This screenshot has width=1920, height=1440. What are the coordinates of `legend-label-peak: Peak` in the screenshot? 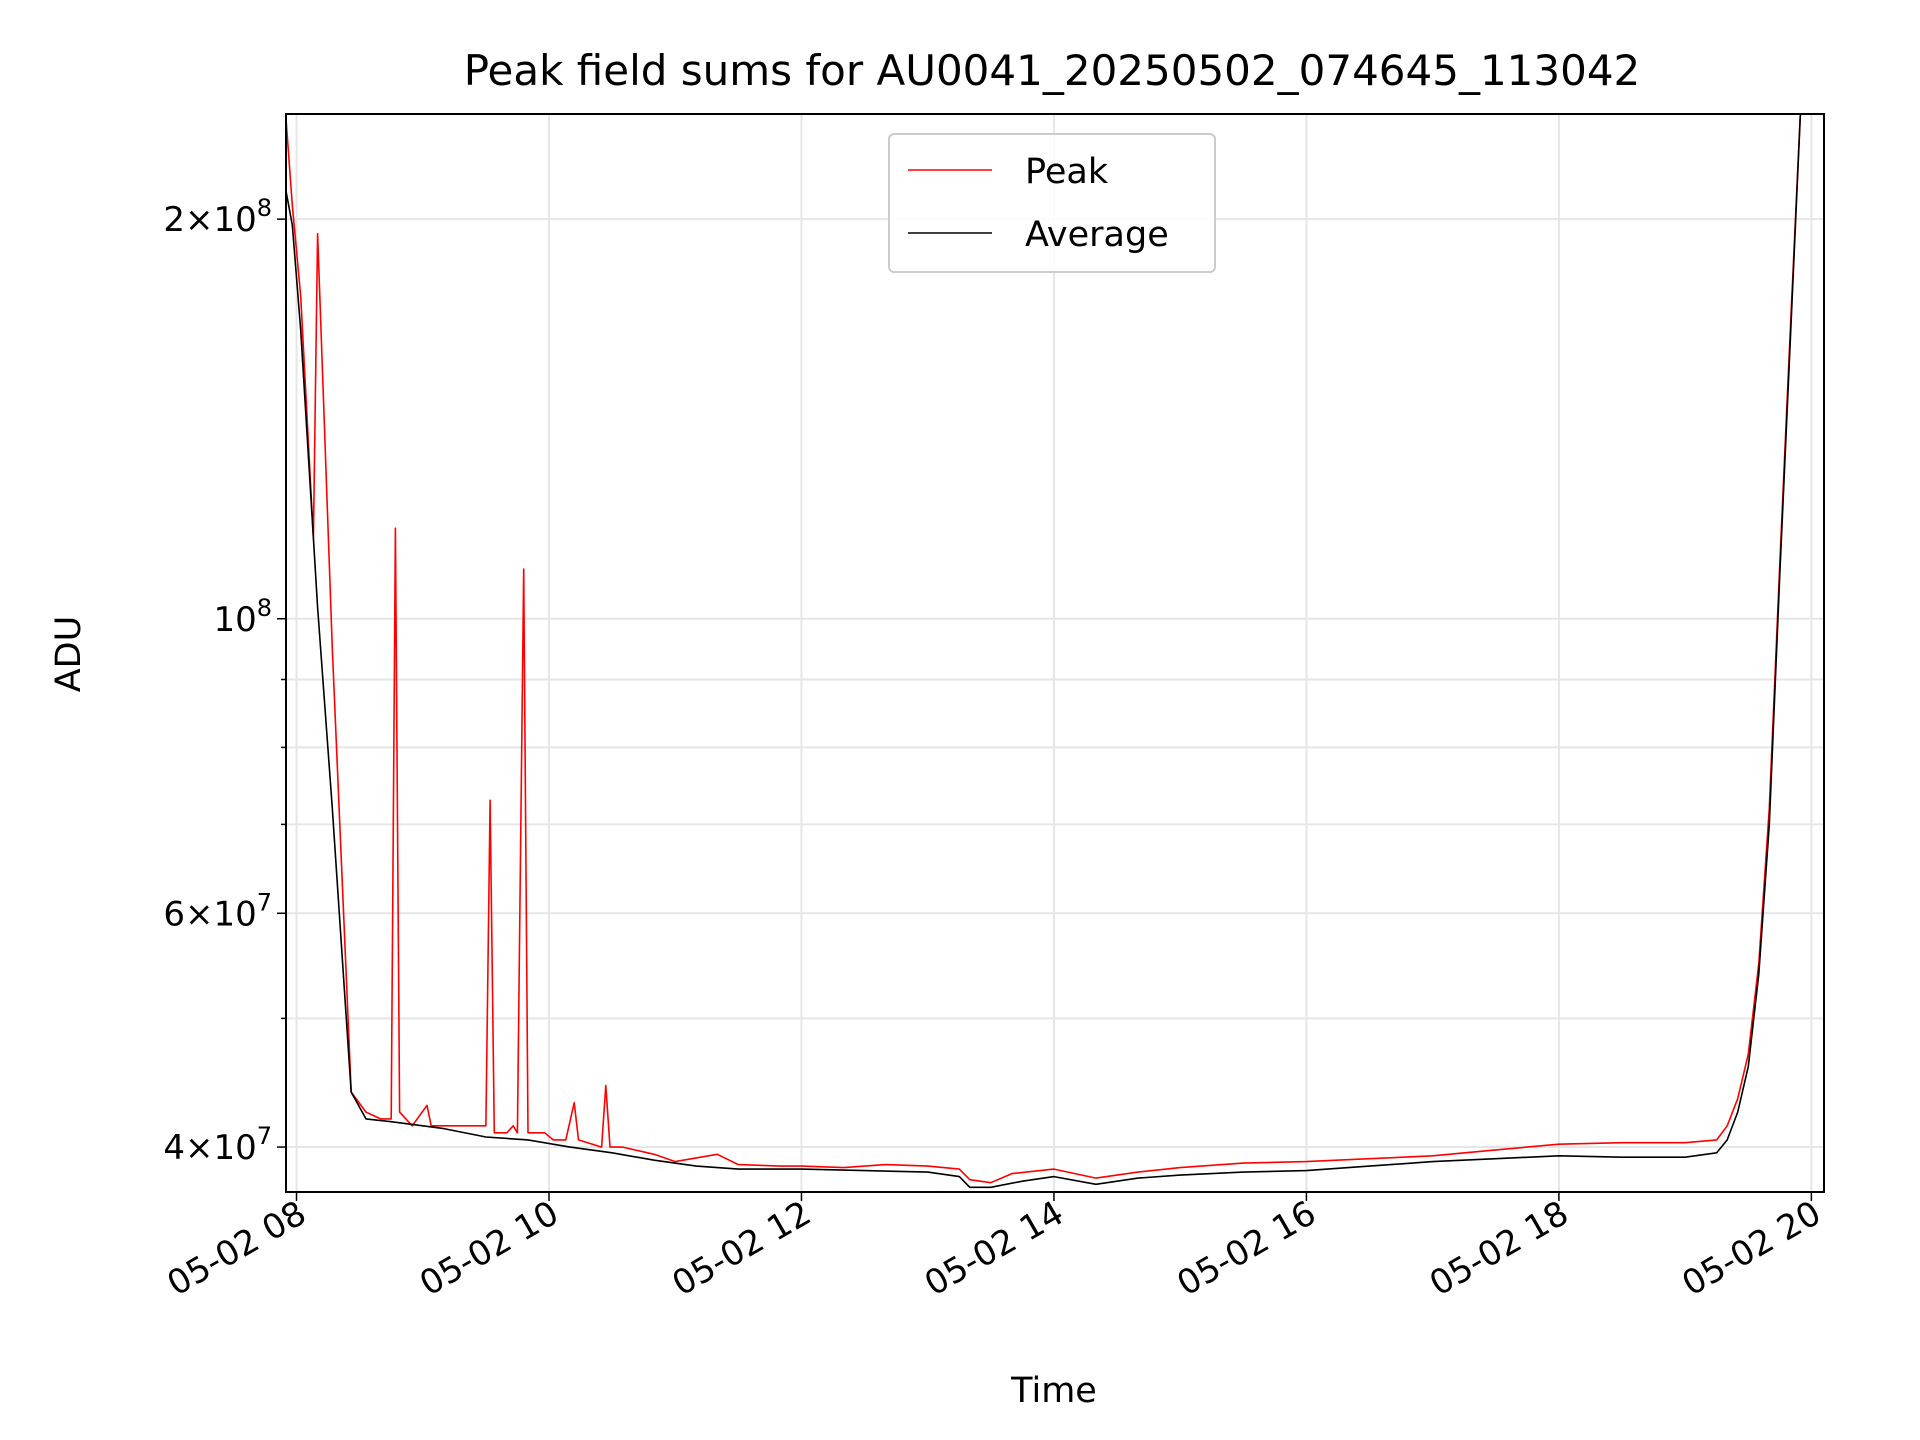 It's located at (1067, 172).